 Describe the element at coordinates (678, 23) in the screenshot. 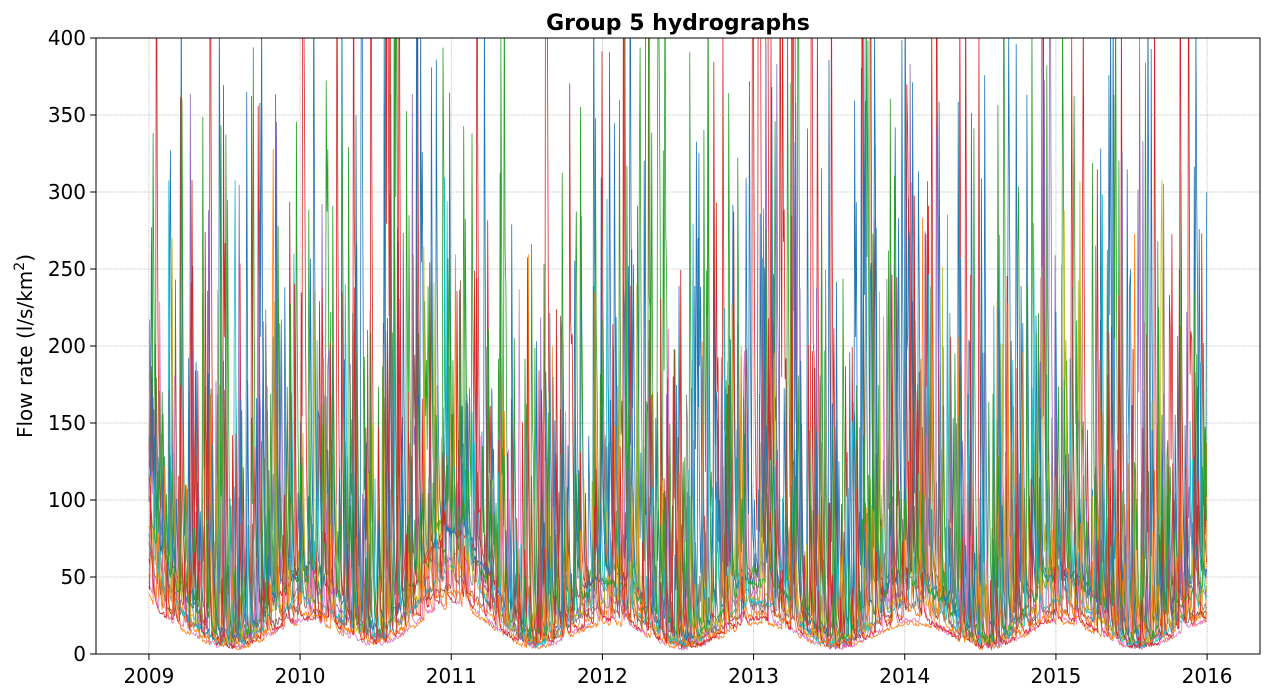

I see `chart-title: Group 5 hydrographs` at that location.